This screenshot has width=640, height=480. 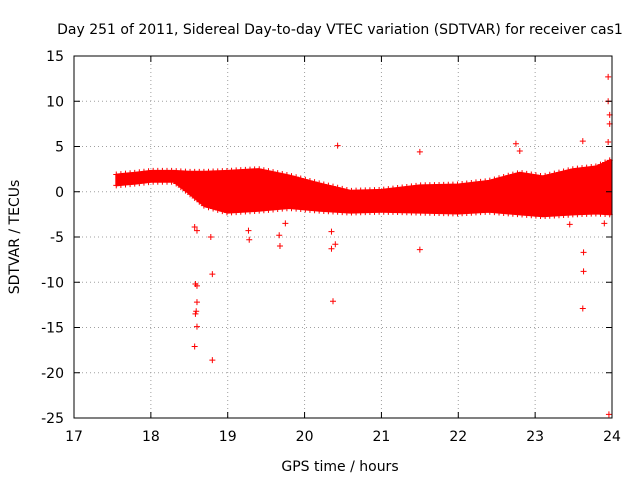 What do you see at coordinates (363, 188) in the screenshot?
I see `data-band` at bounding box center [363, 188].